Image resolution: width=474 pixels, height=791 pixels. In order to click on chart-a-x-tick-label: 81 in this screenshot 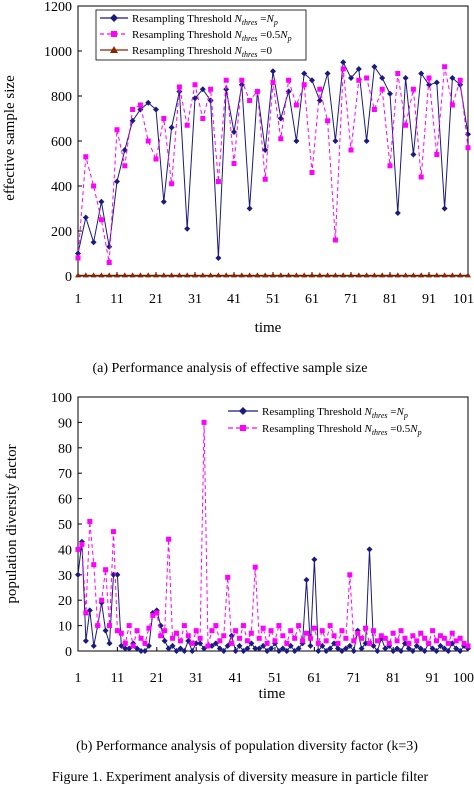, I will do `click(390, 299)`.